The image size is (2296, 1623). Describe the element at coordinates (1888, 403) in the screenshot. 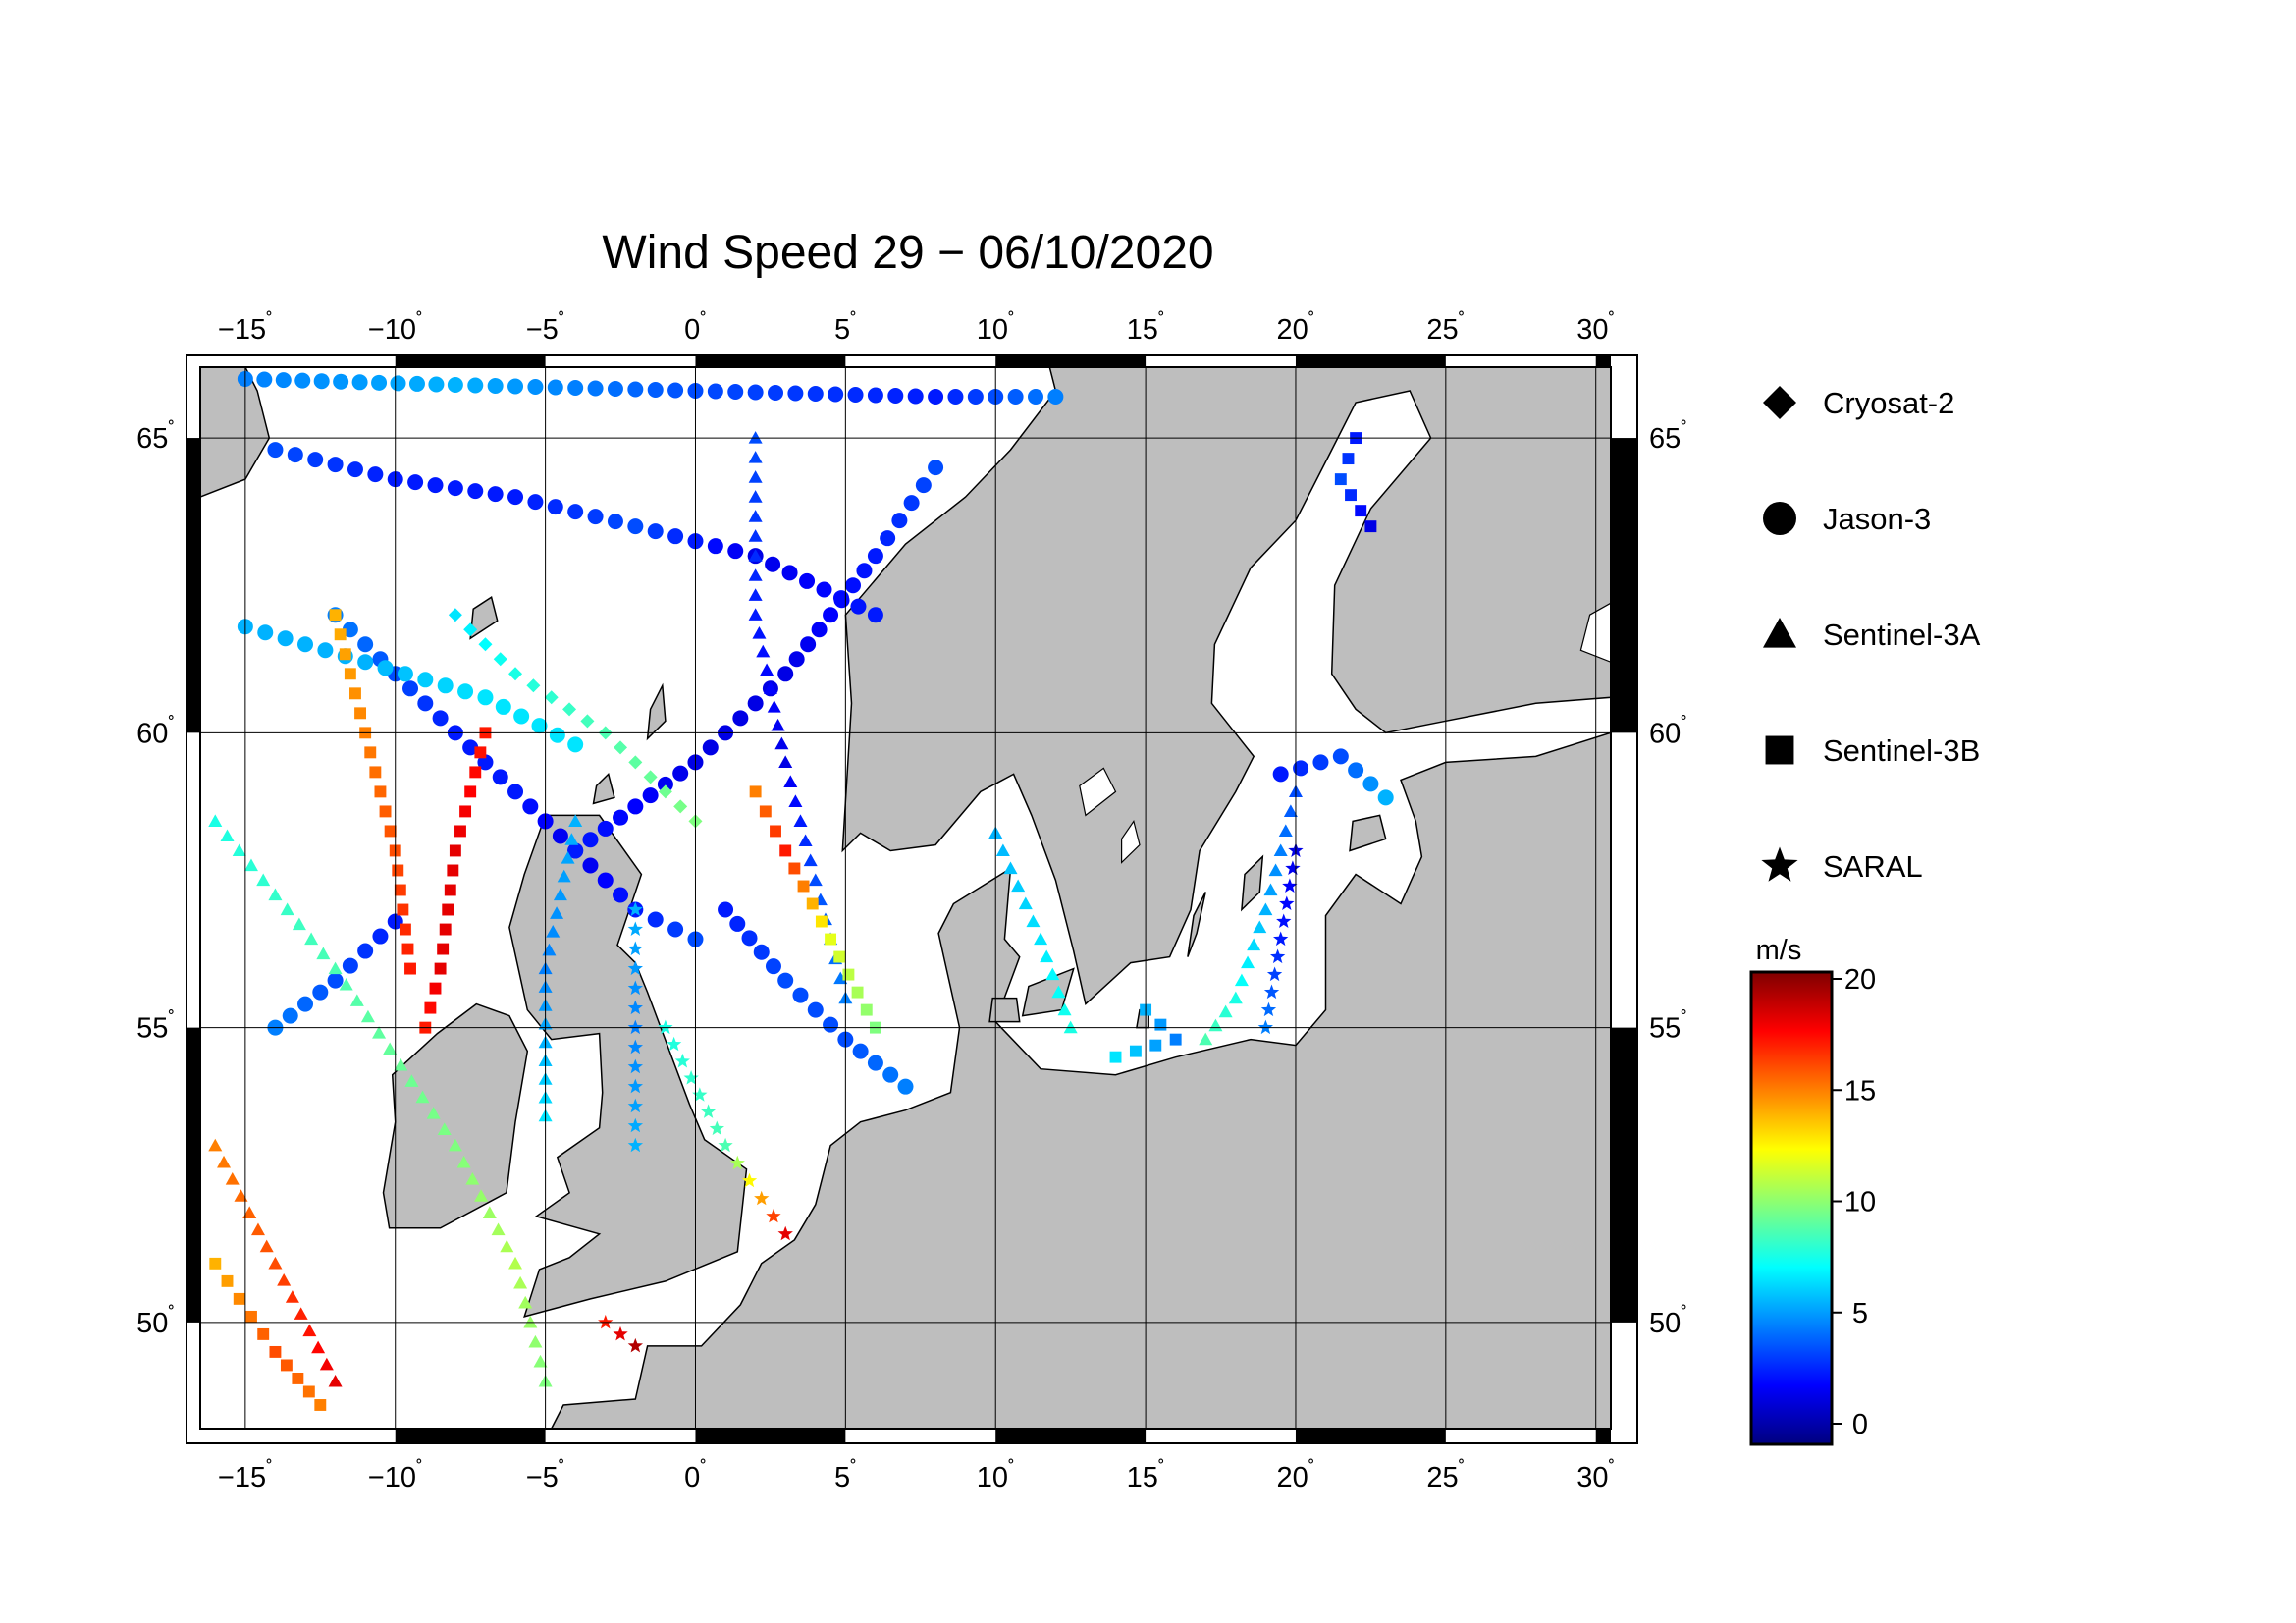

I see `legend-label: Cryosat-2` at that location.